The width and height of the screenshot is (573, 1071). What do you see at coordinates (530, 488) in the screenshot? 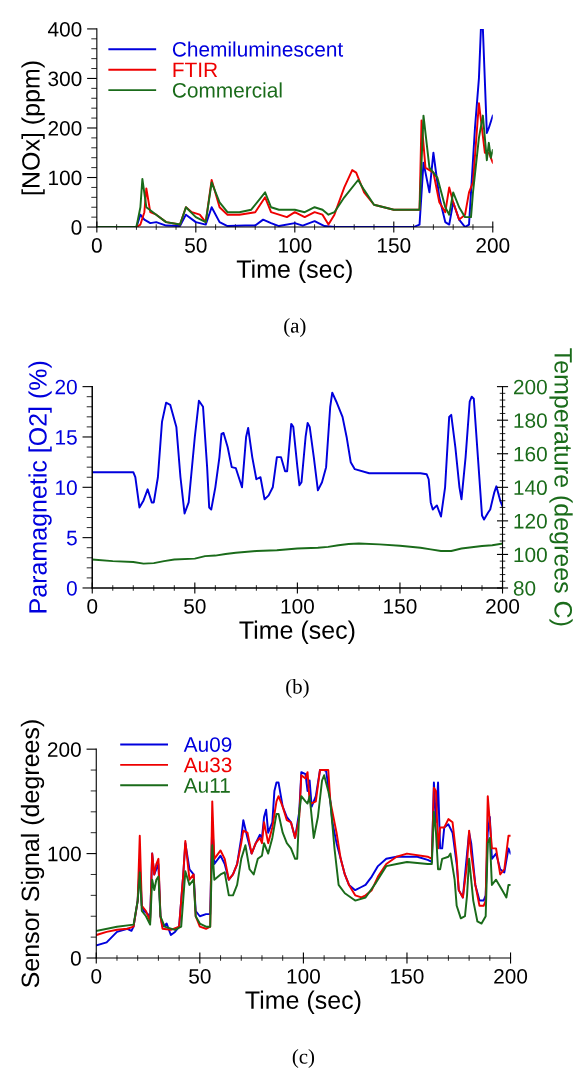
I see `y2-tick-label: 140` at bounding box center [530, 488].